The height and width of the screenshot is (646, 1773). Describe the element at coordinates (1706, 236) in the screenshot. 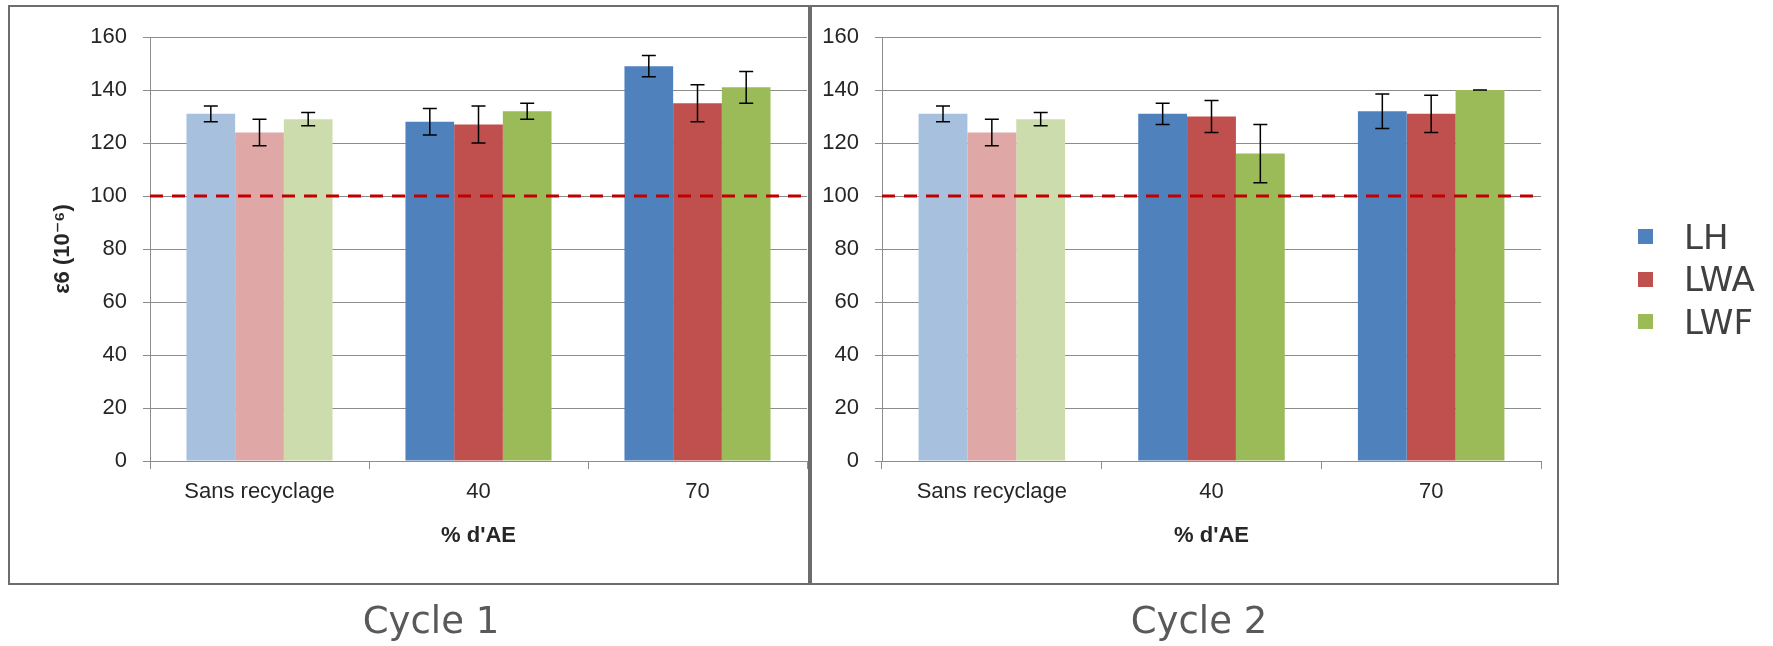

I see `legend-label: LH` at that location.